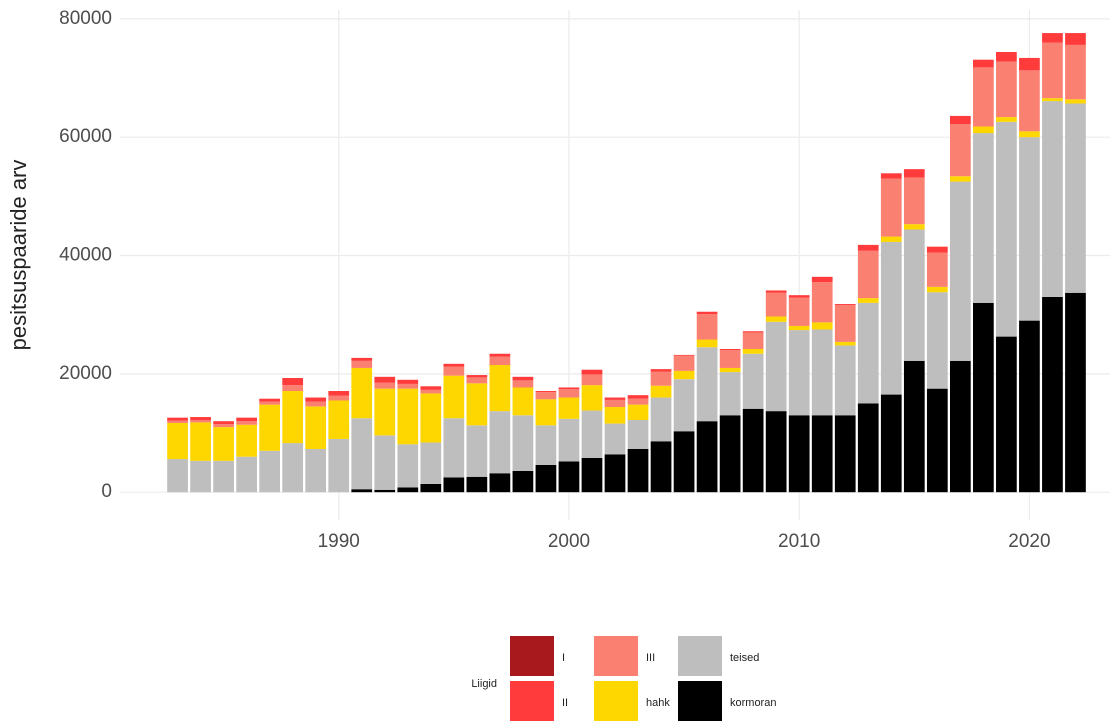 The width and height of the screenshot is (1120, 723). Describe the element at coordinates (484, 684) in the screenshot. I see `legend-title: Liigid` at that location.